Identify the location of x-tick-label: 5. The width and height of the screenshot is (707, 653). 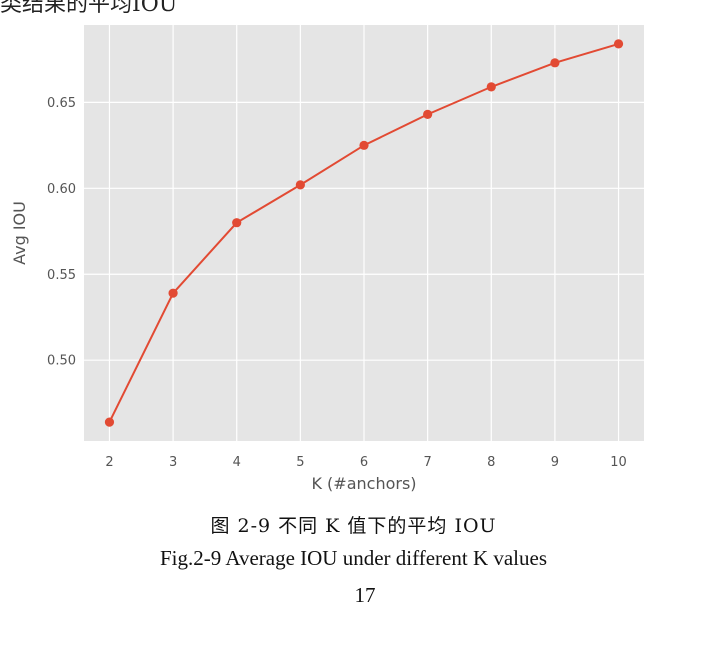
(300, 462).